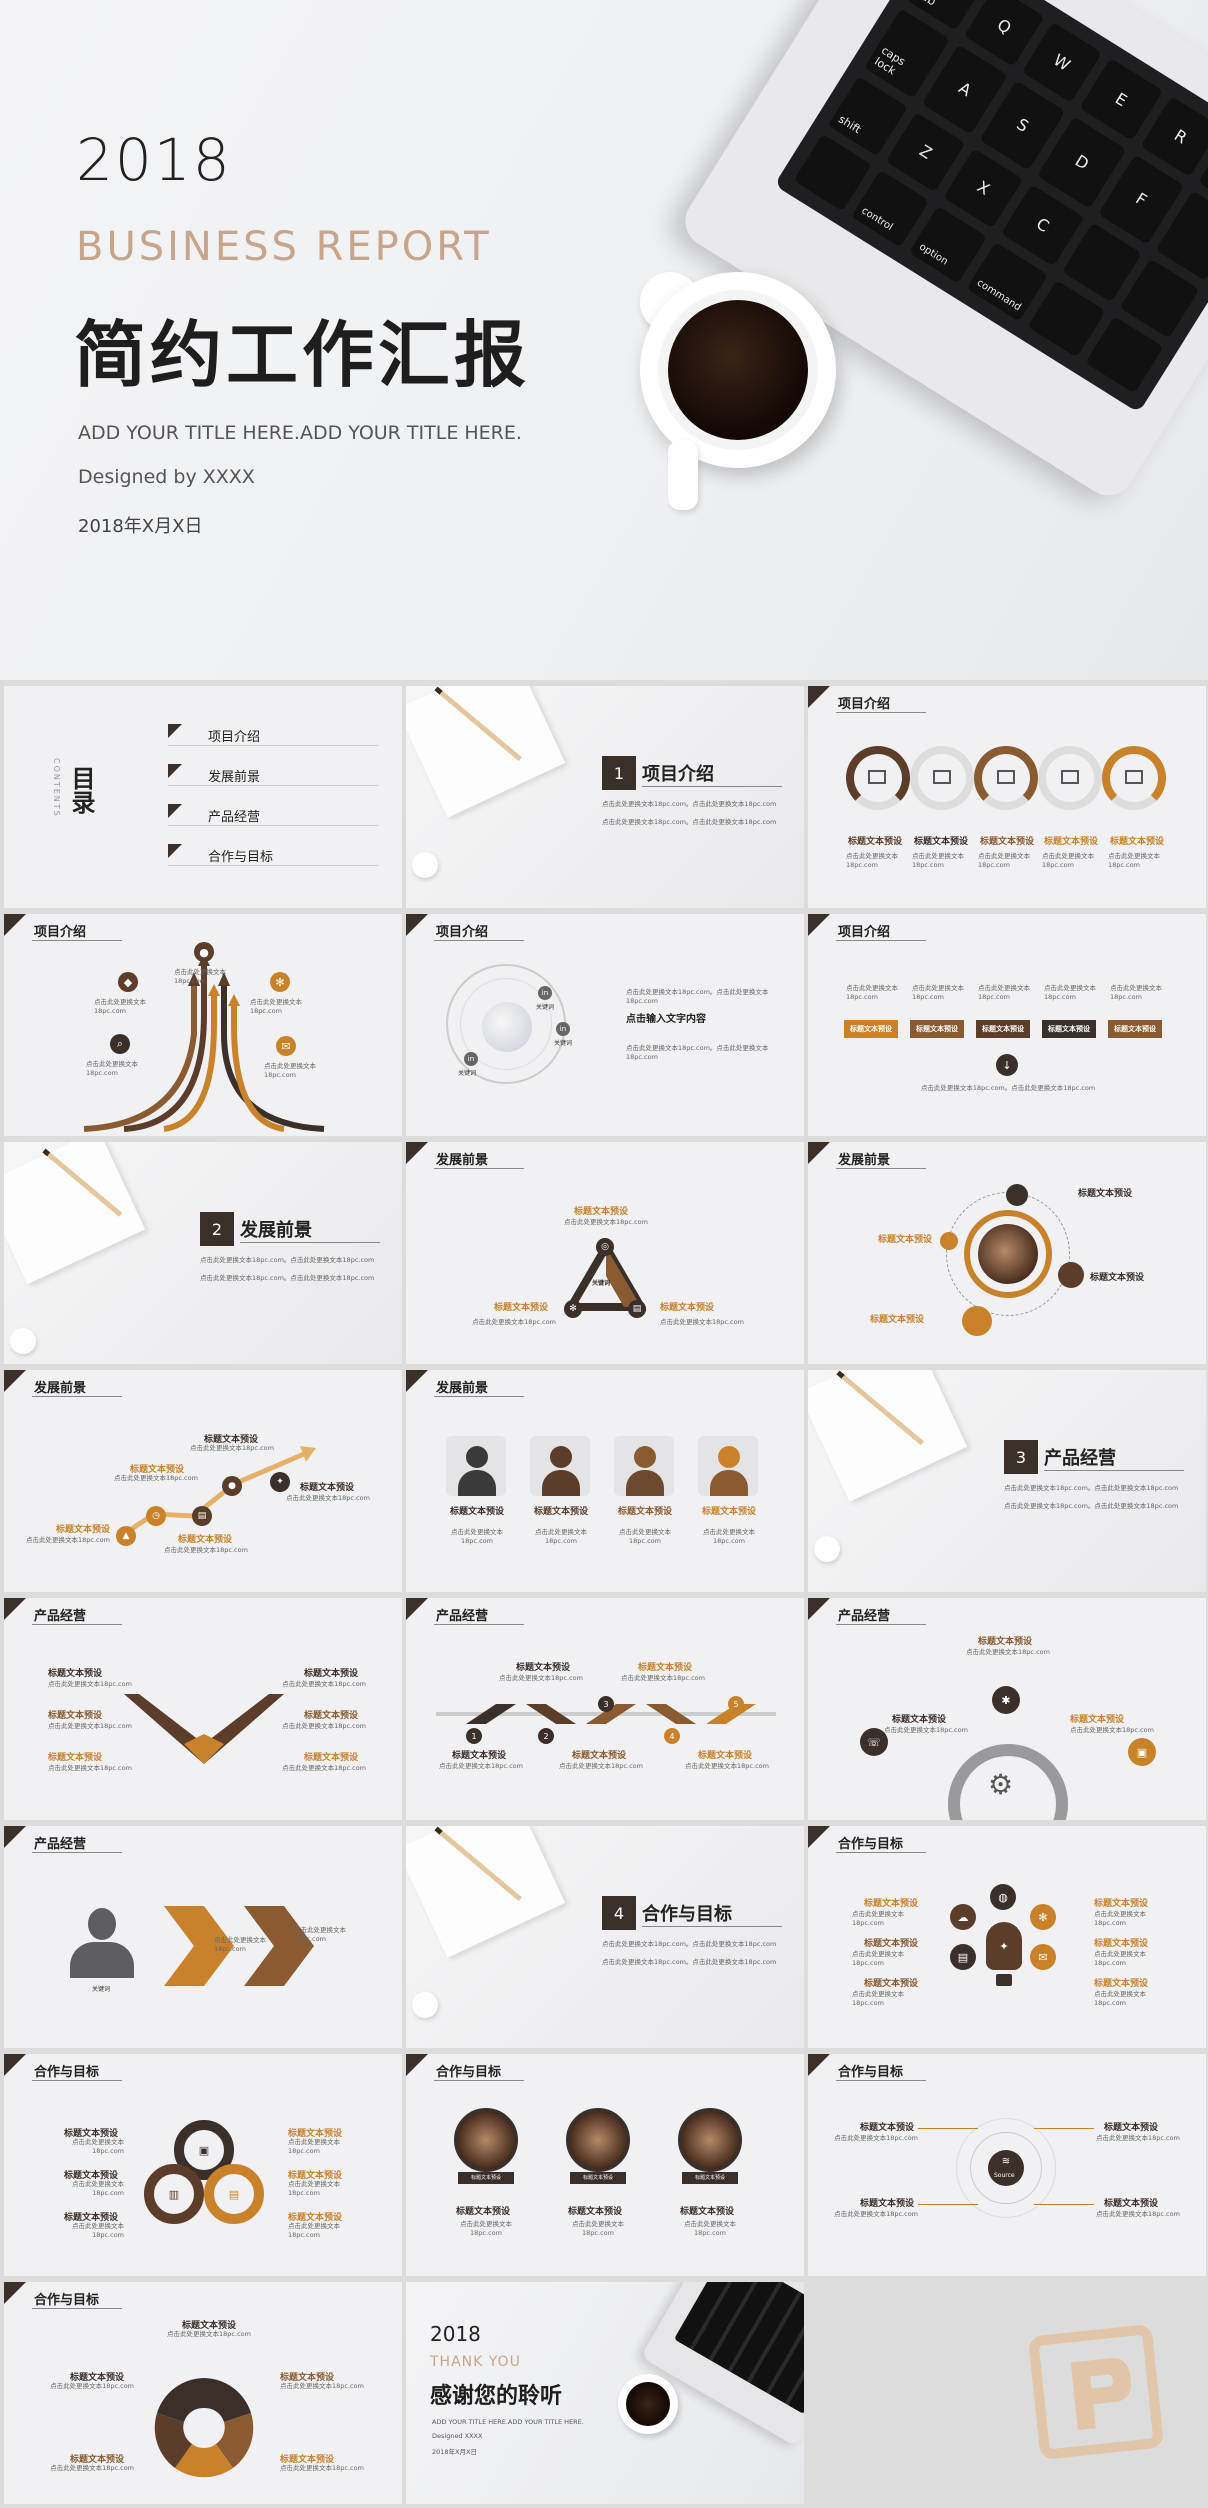  I want to click on cloud-icon: ☁, so click(963, 1917).